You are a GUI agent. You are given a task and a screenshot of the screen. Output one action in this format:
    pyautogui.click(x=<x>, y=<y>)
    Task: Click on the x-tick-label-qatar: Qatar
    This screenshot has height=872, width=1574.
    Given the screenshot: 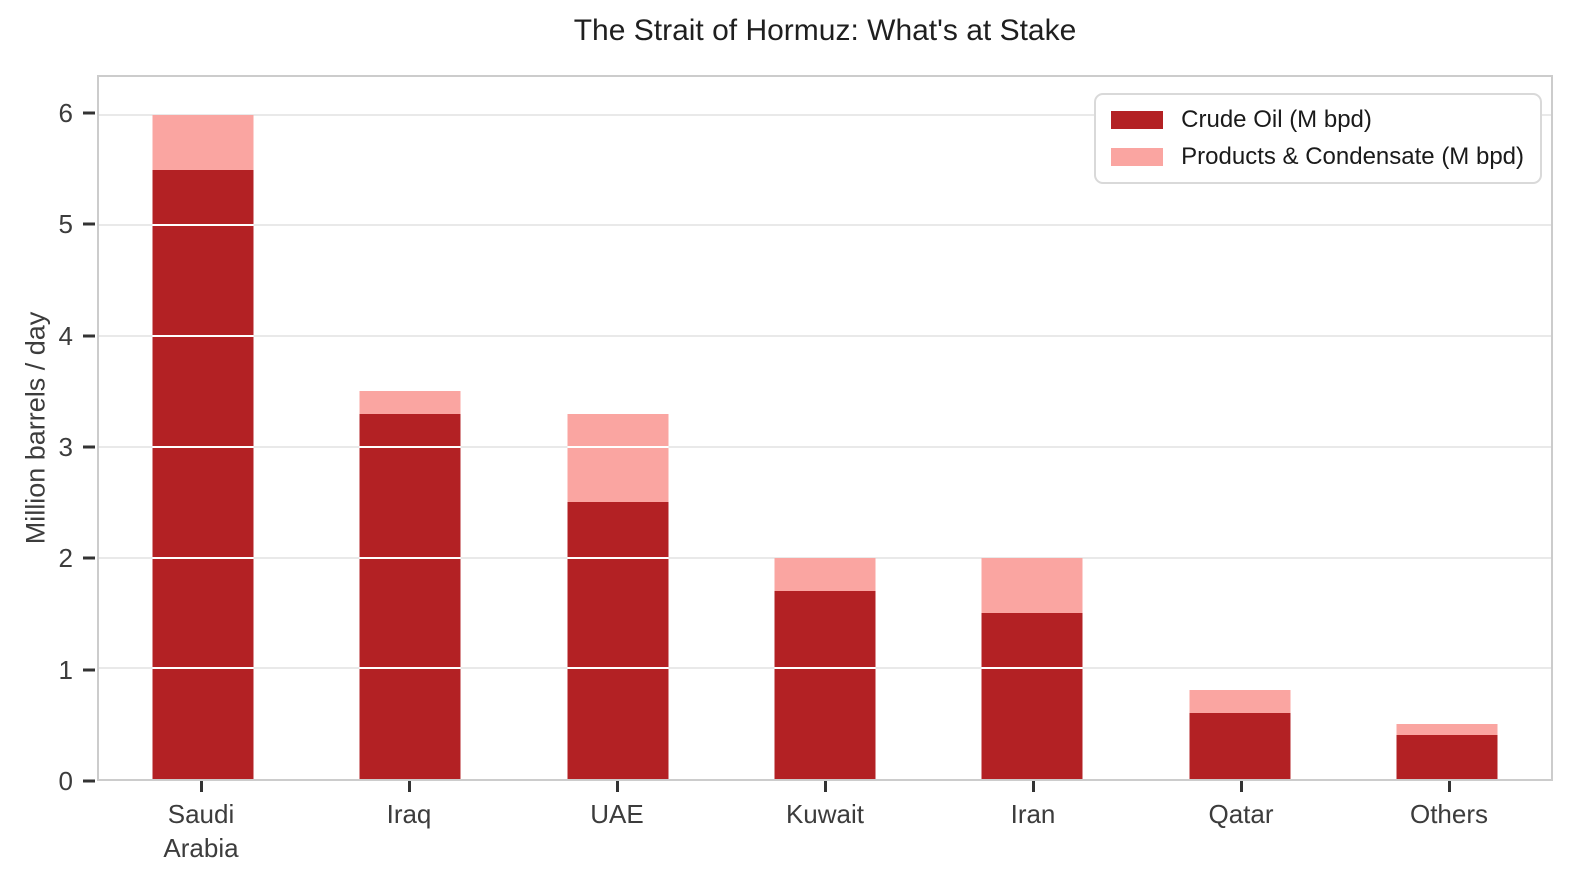 What is the action you would take?
    pyautogui.click(x=1241, y=814)
    